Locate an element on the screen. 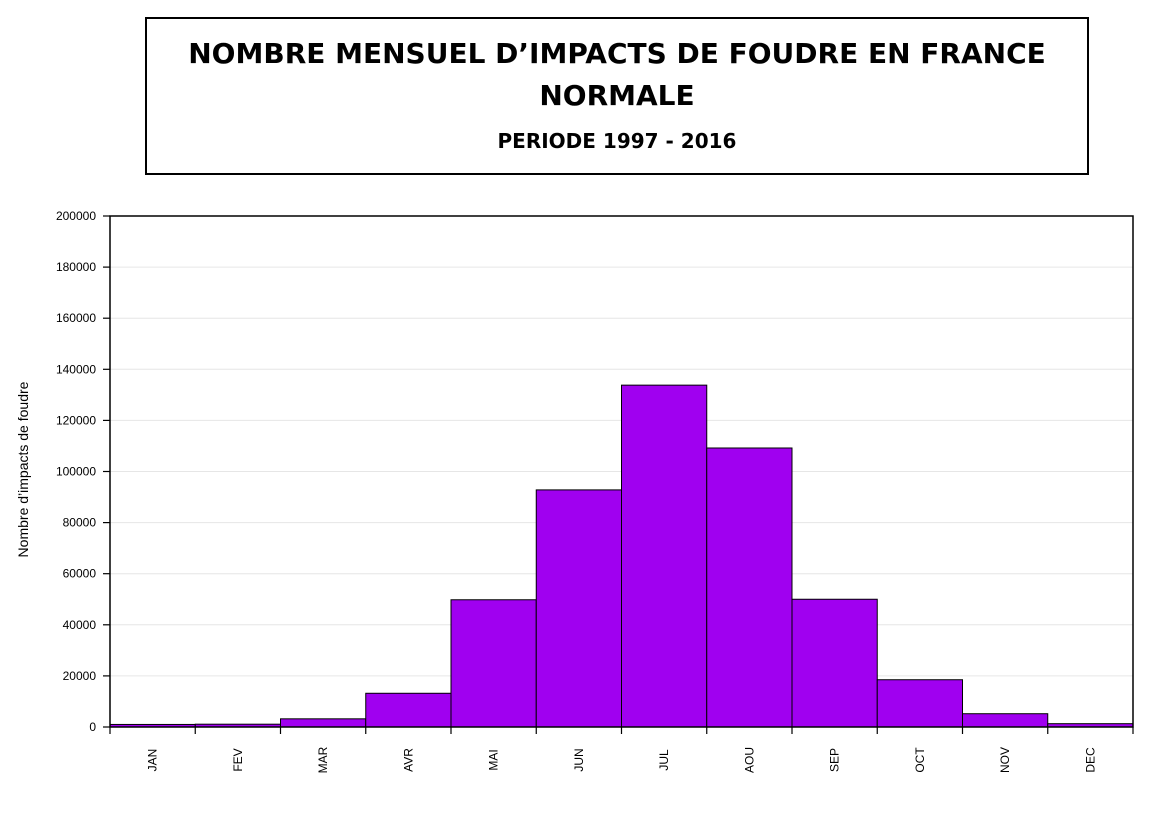 The image size is (1169, 826). y-tick-label: 60000 is located at coordinates (80, 574).